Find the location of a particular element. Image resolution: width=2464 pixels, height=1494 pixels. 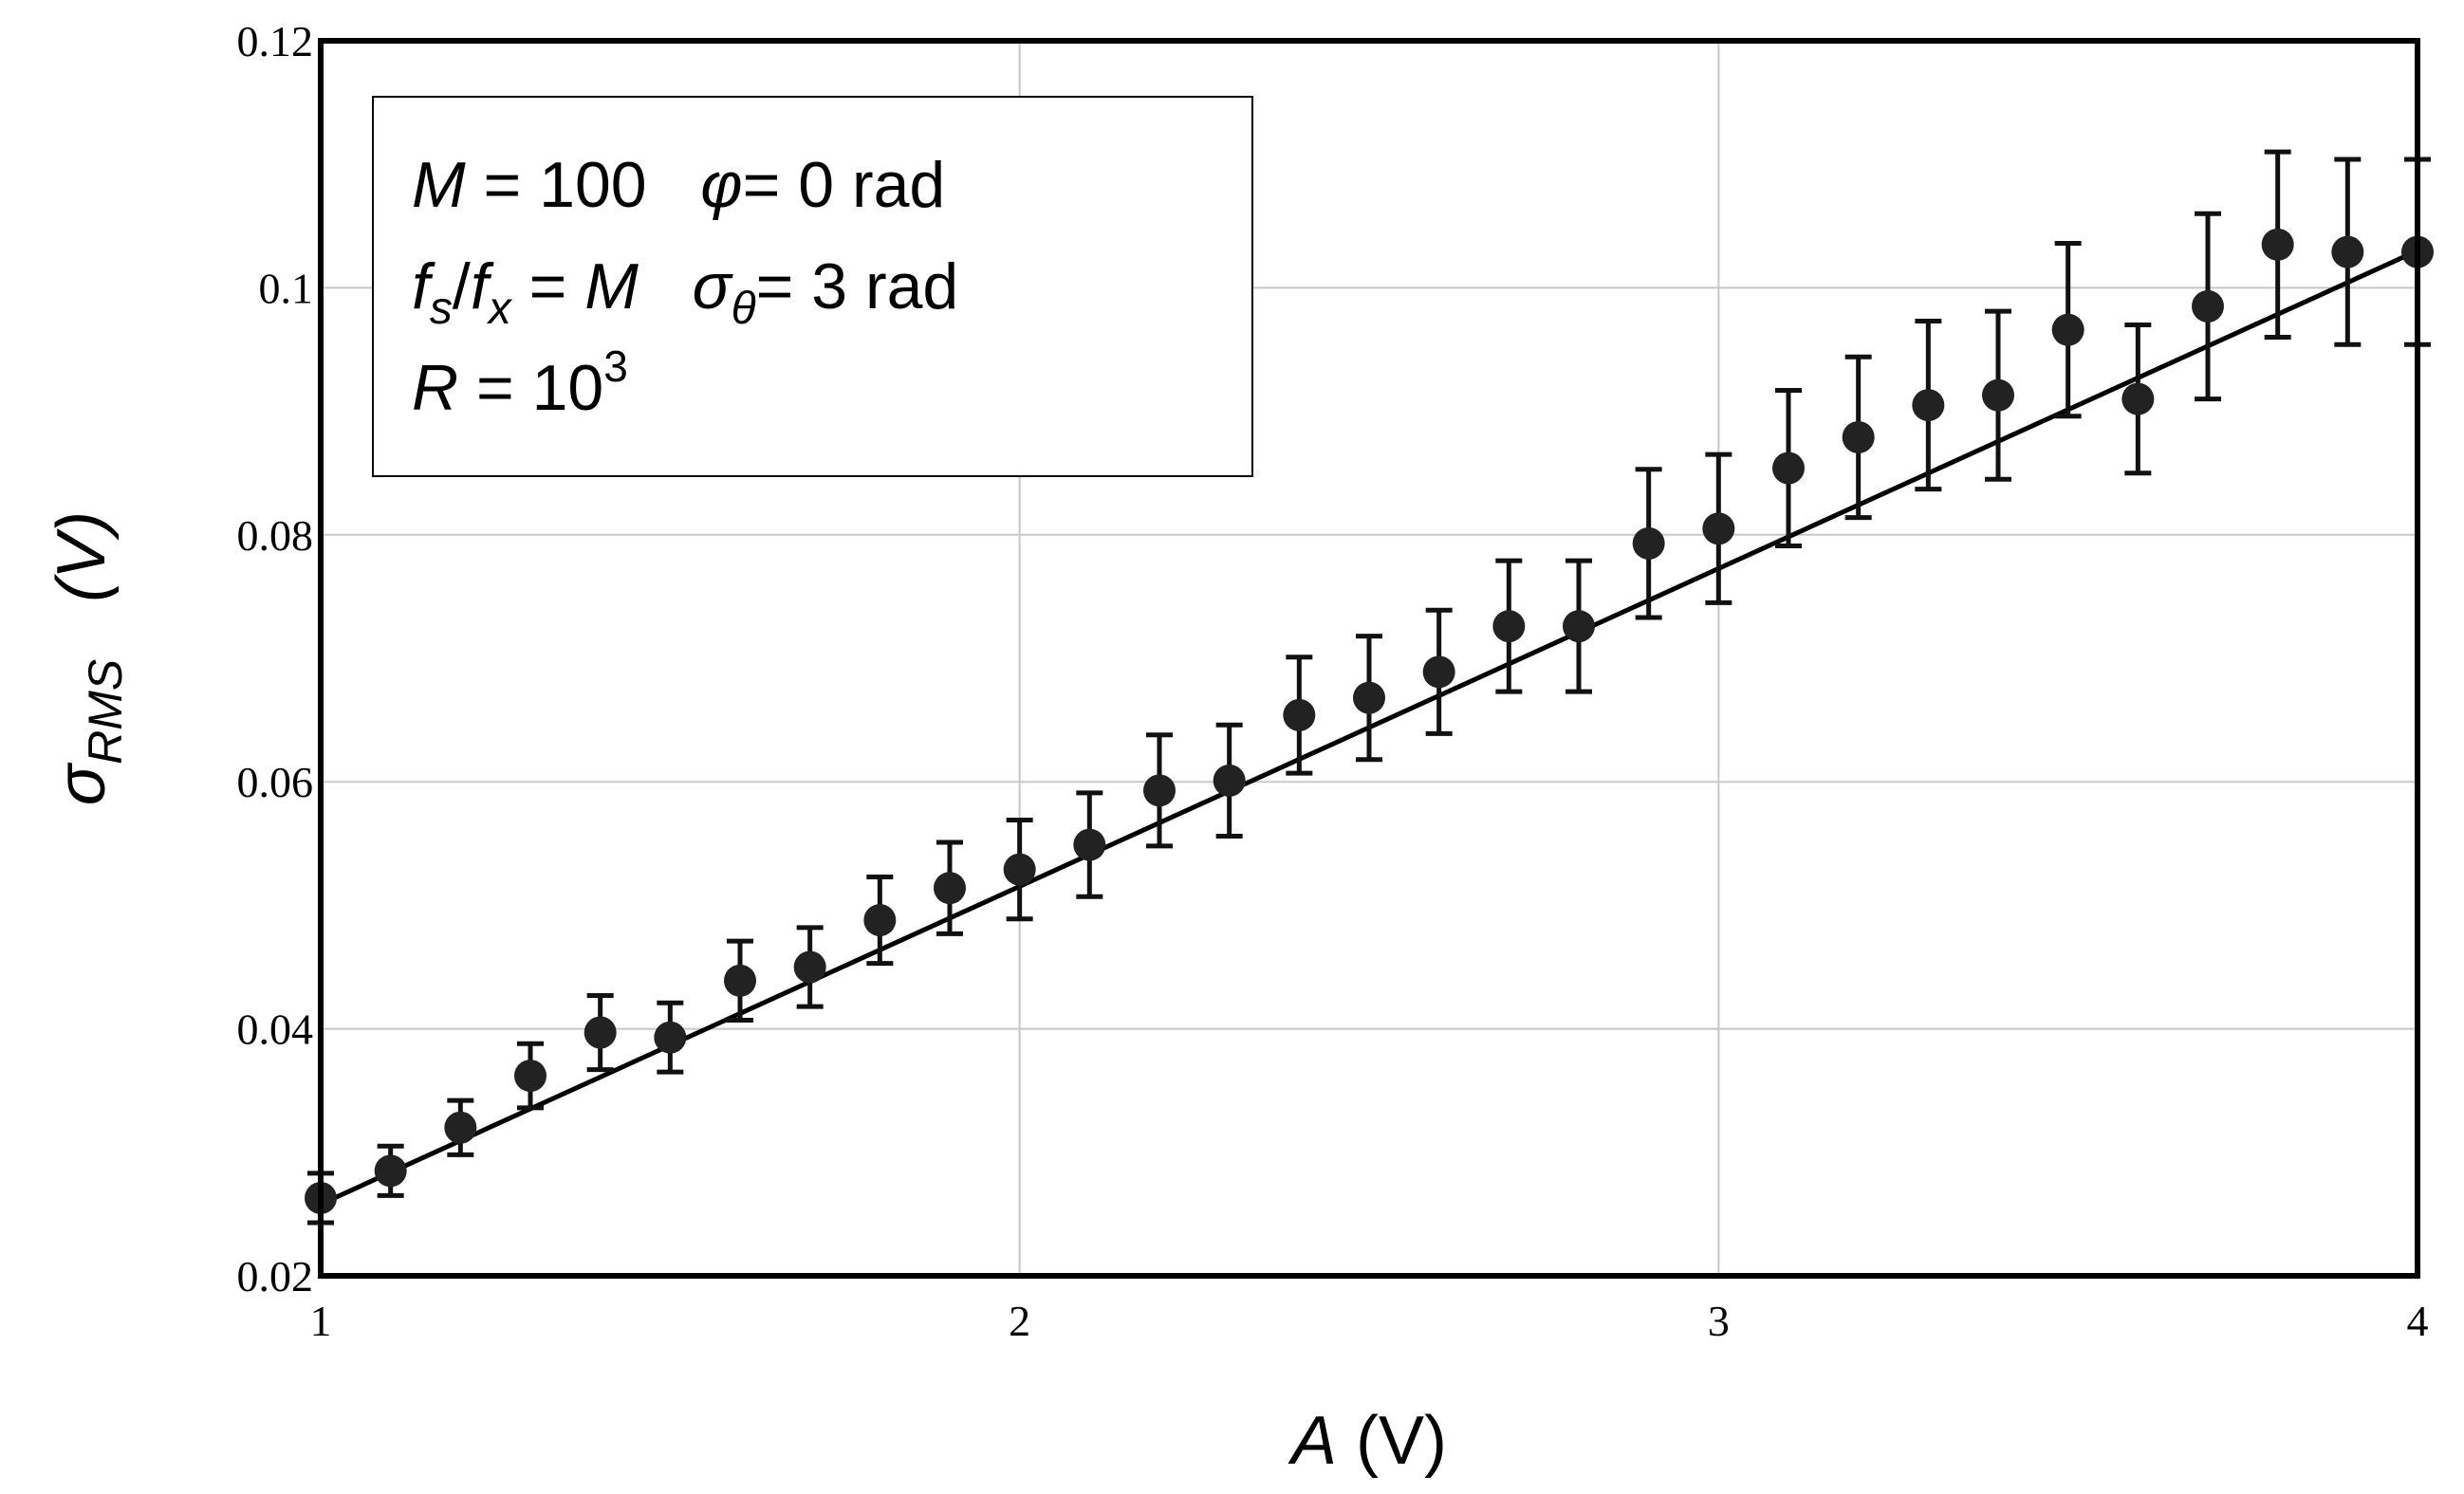

x-axis-unit: (V) is located at coordinates (1401, 1441).